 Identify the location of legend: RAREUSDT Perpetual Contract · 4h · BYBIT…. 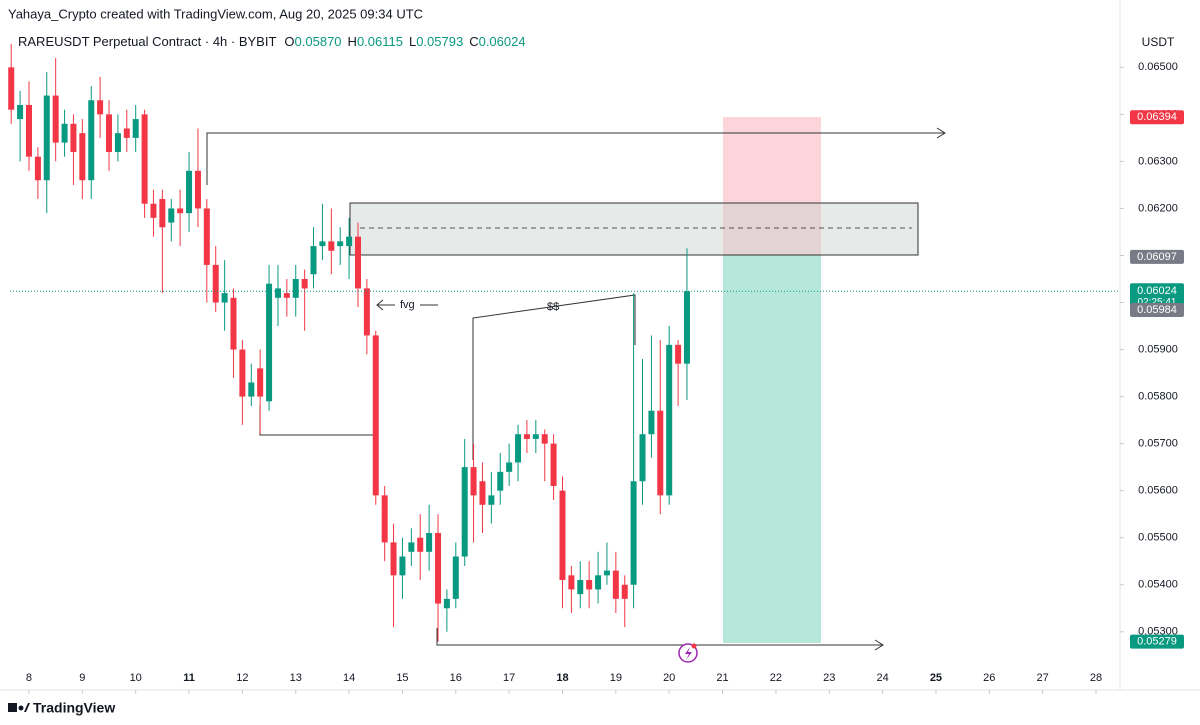
(275, 41).